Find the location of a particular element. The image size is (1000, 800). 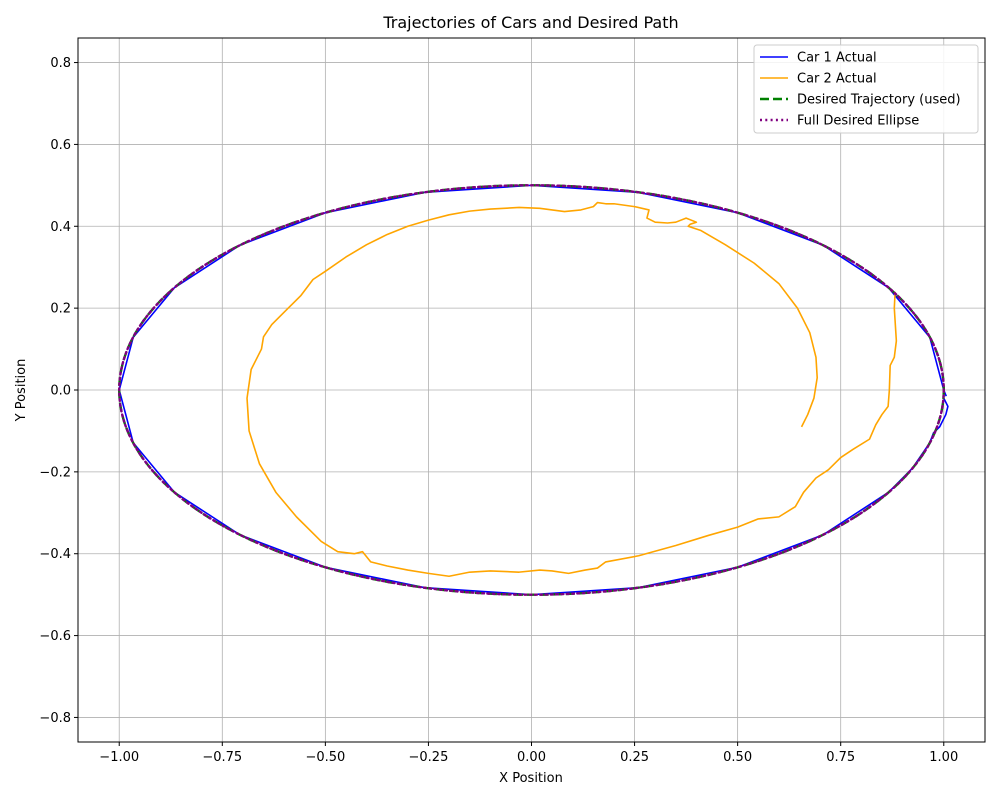

y-tick-label: 0.0 is located at coordinates (60, 391).